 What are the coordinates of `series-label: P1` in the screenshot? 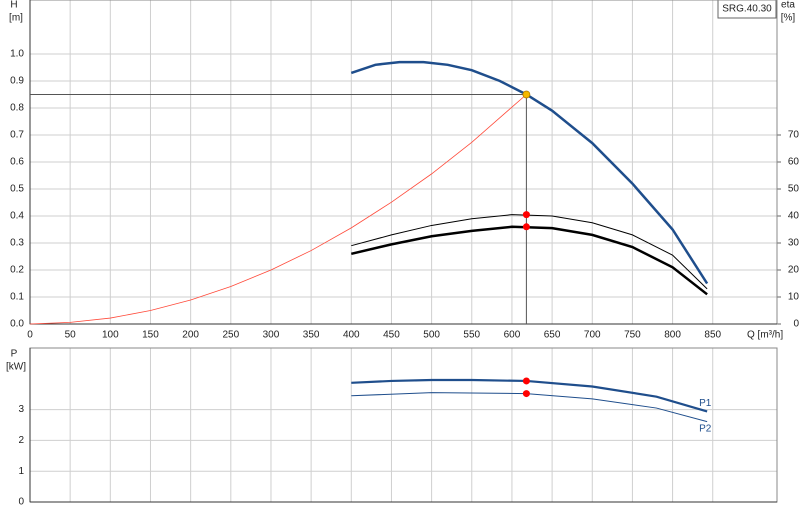 It's located at (705, 403).